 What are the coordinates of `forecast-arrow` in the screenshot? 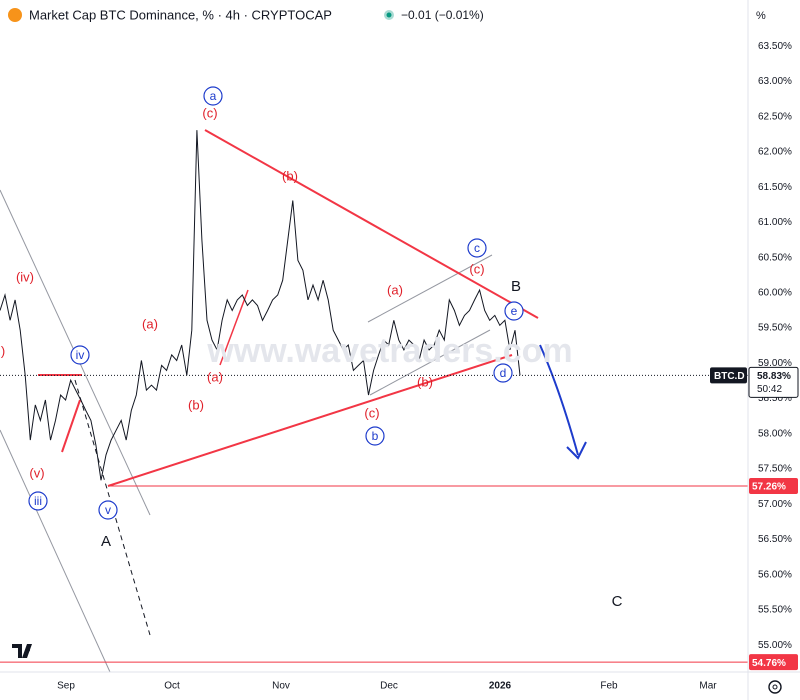 It's located at (559, 400).